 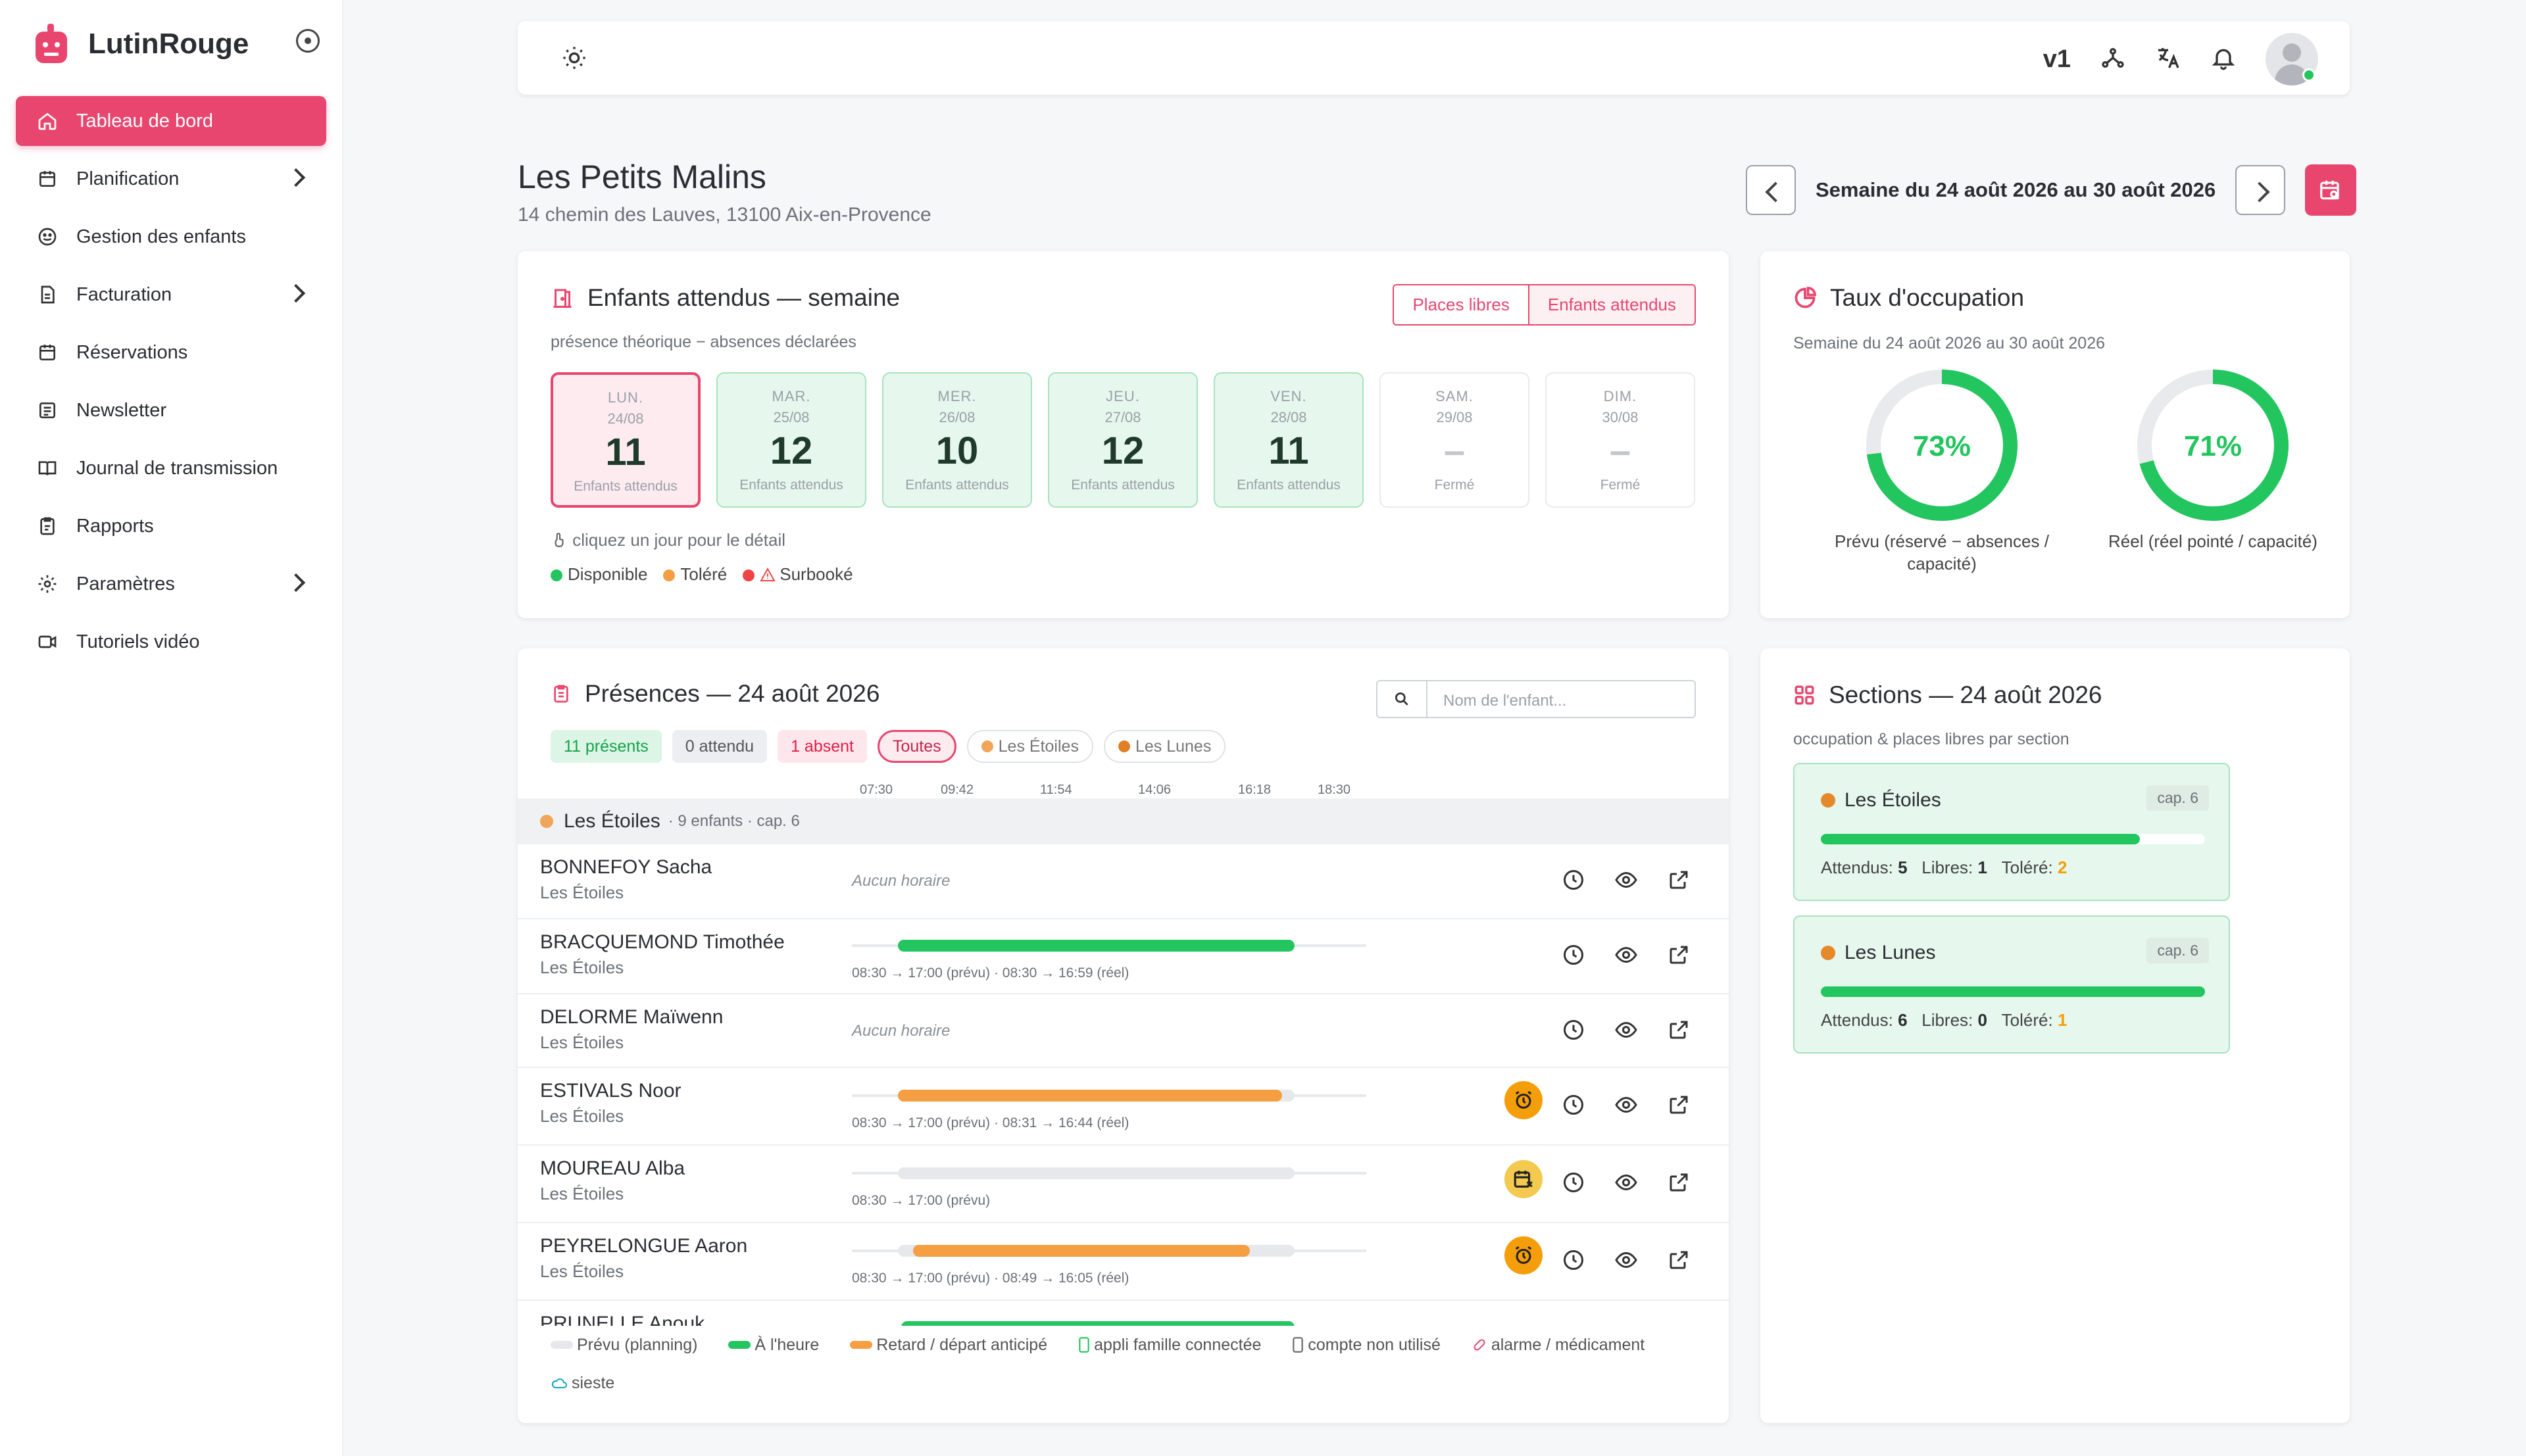 I want to click on day-date: 25/08, so click(x=791, y=417).